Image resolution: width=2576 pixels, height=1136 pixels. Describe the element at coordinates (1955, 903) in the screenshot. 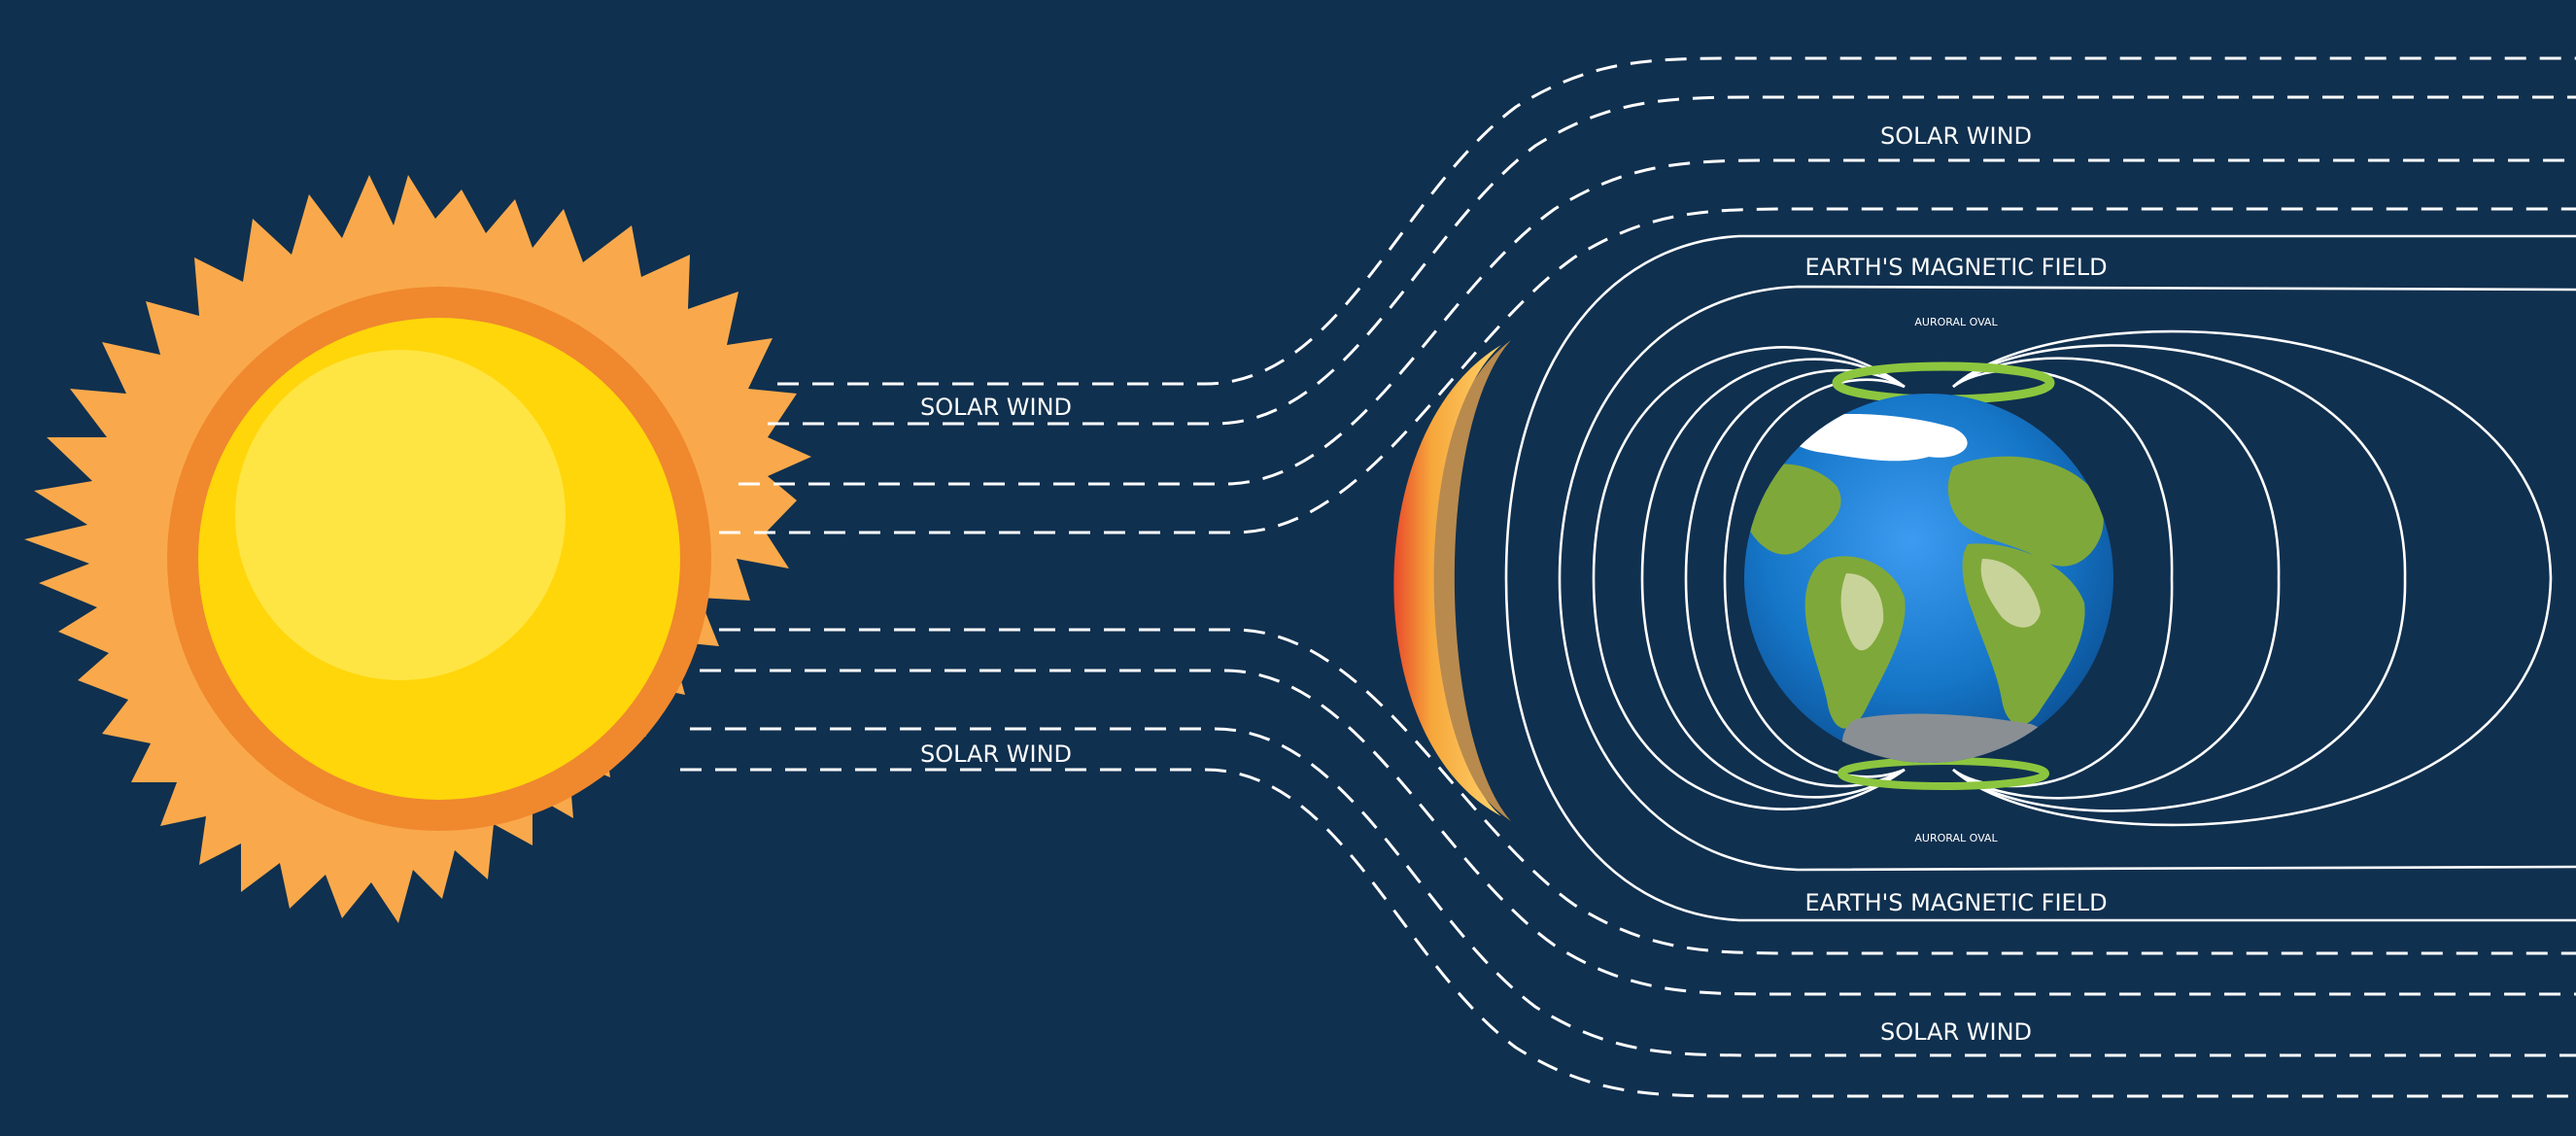

I see `magnetic-field-label-bottom: EARTH'S MAGNETIC FIELD` at that location.